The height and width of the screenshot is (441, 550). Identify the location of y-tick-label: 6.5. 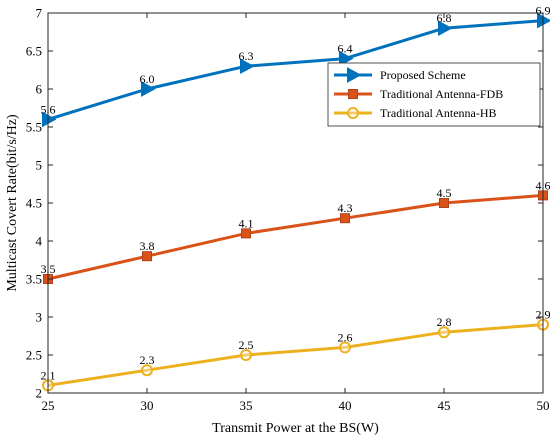
(34, 51).